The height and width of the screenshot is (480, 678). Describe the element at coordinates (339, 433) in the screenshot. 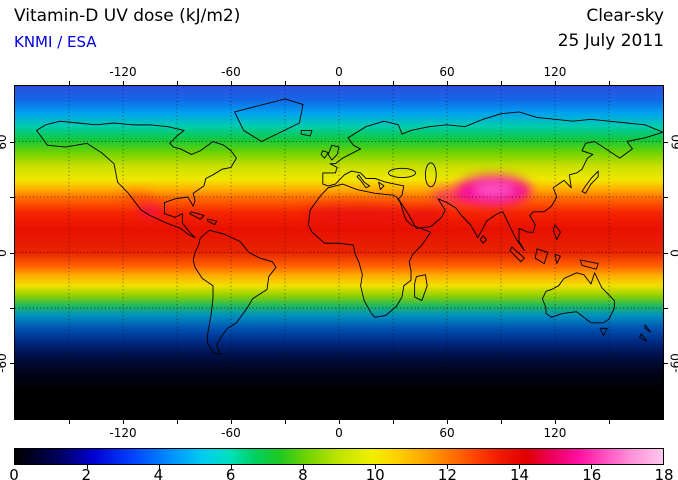

I see `lon-label-bottom: 0` at that location.